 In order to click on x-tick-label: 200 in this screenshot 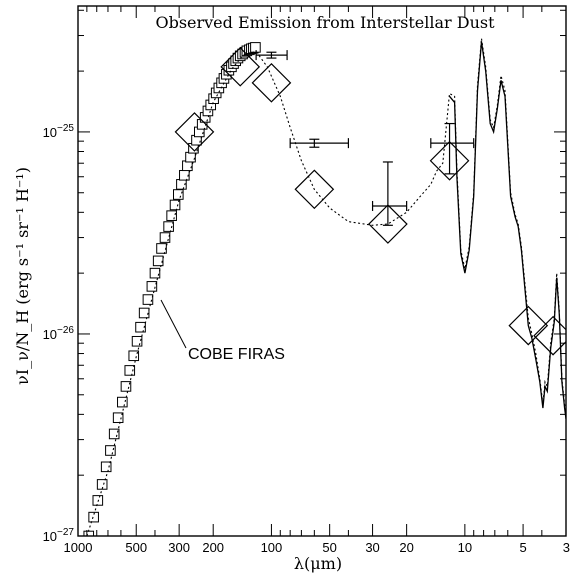, I will do `click(213, 547)`.